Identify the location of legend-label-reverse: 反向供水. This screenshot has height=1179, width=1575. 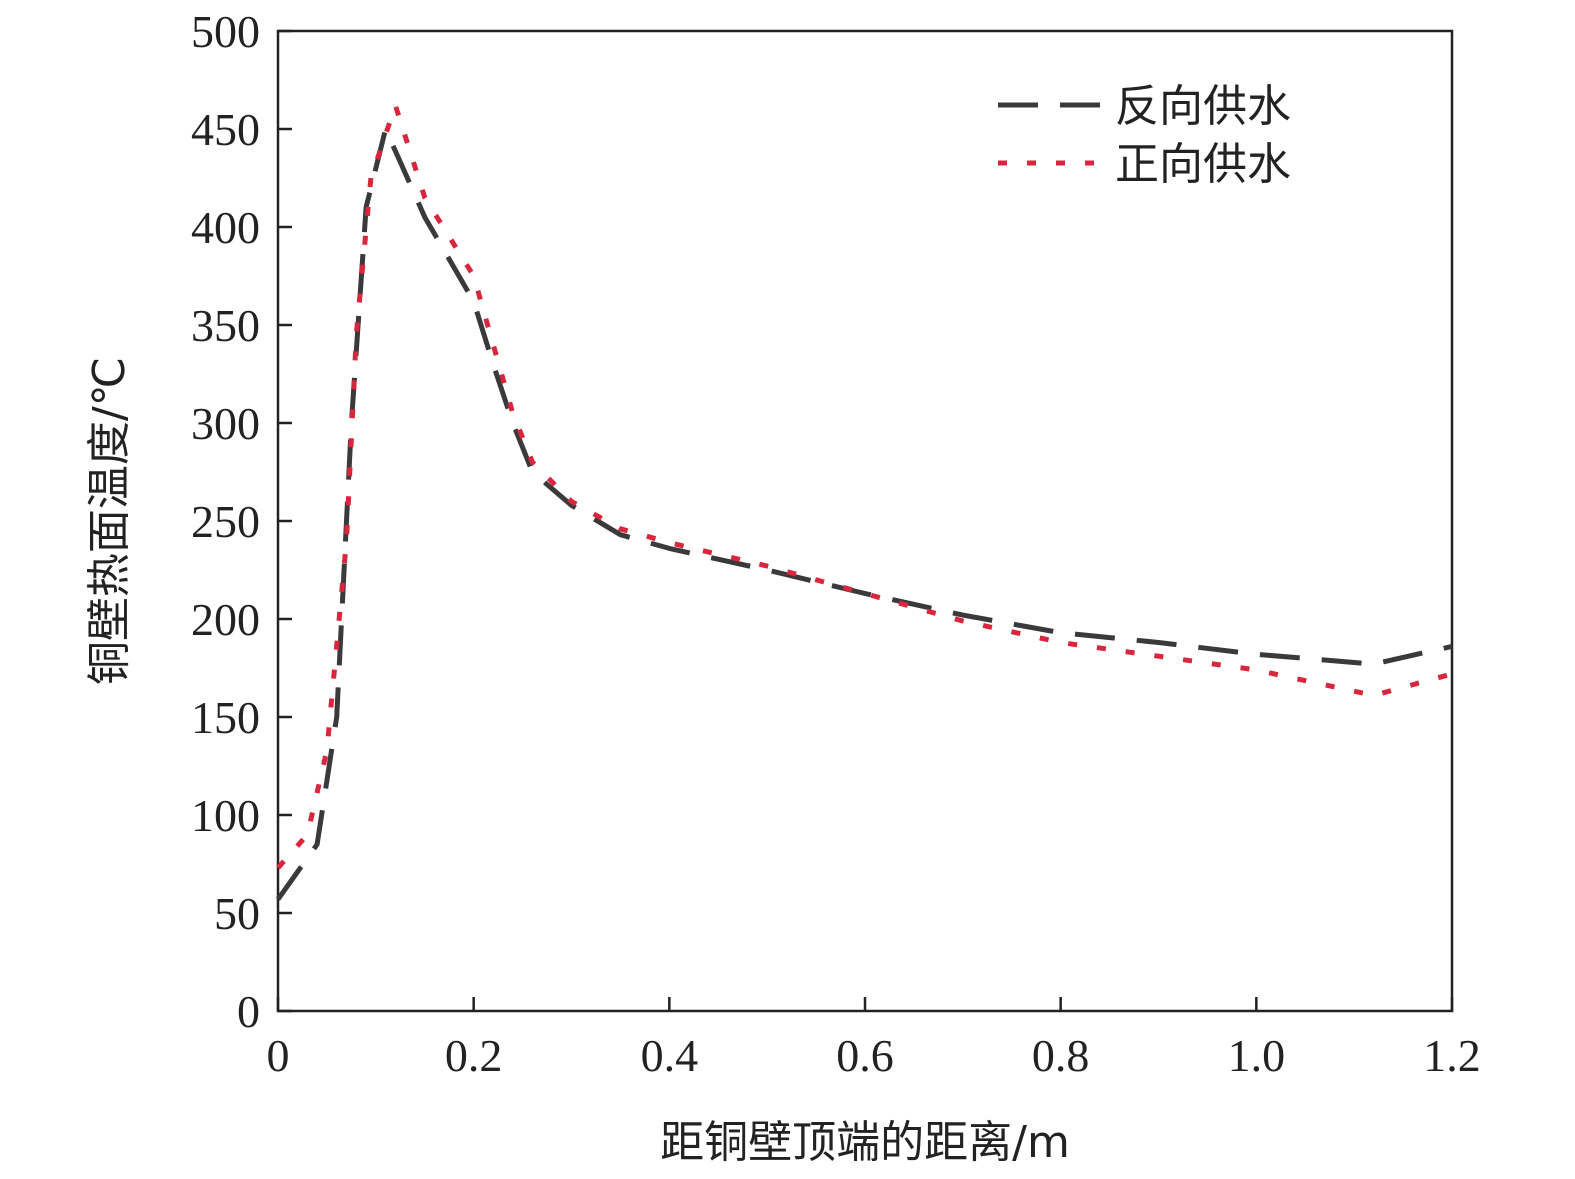
(1203, 106).